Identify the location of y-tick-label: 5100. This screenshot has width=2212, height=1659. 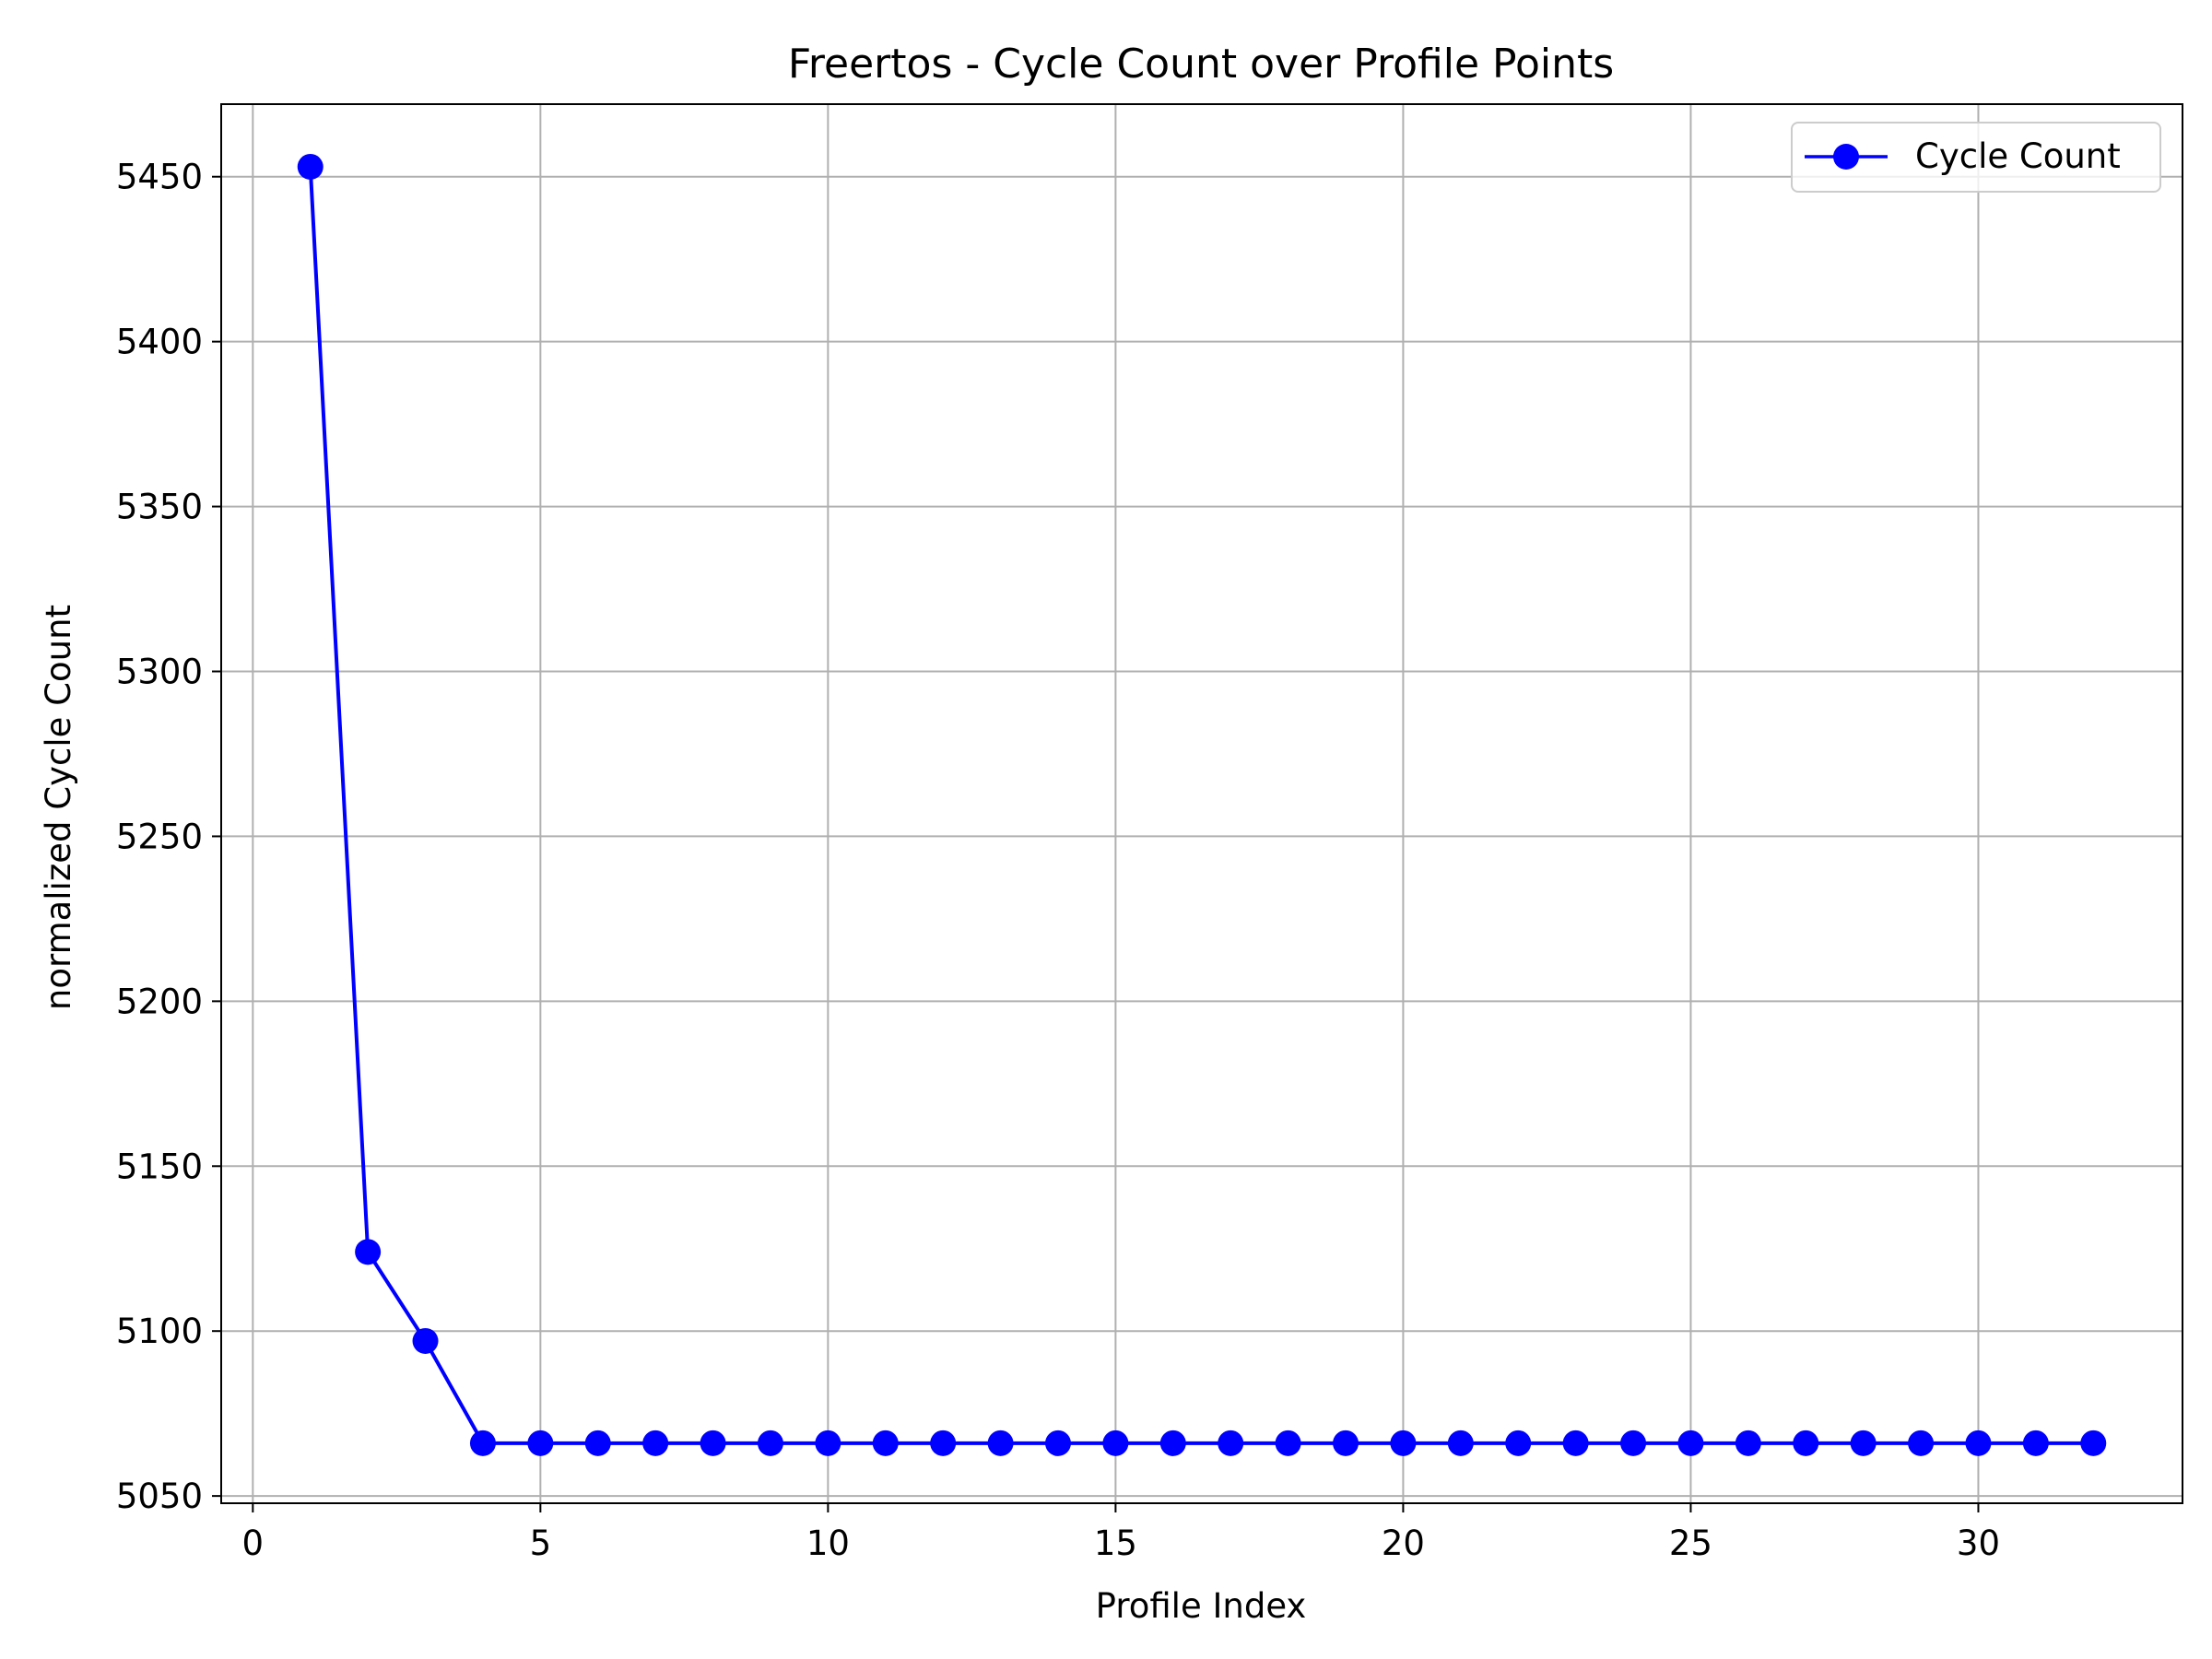
(159, 1331).